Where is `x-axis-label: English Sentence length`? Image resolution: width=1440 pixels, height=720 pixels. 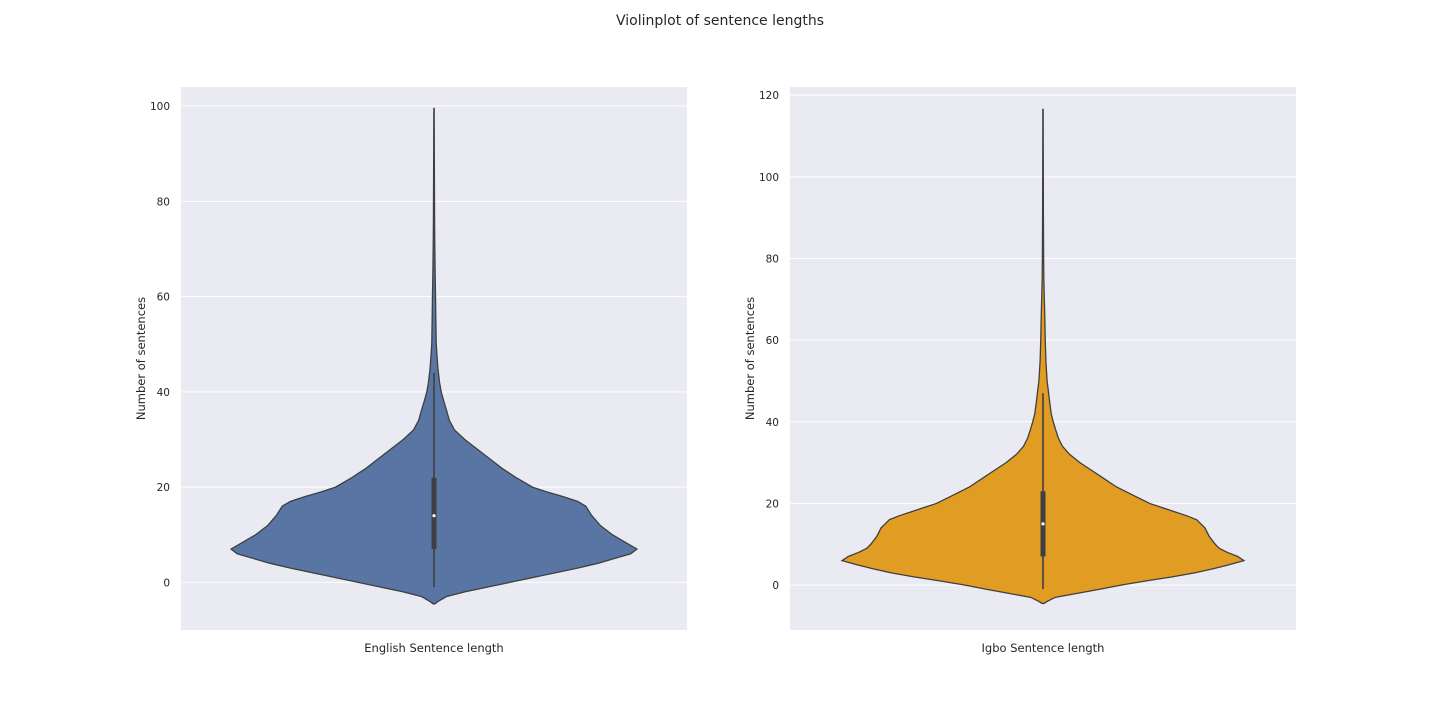
x-axis-label: English Sentence length is located at coordinates (433, 648).